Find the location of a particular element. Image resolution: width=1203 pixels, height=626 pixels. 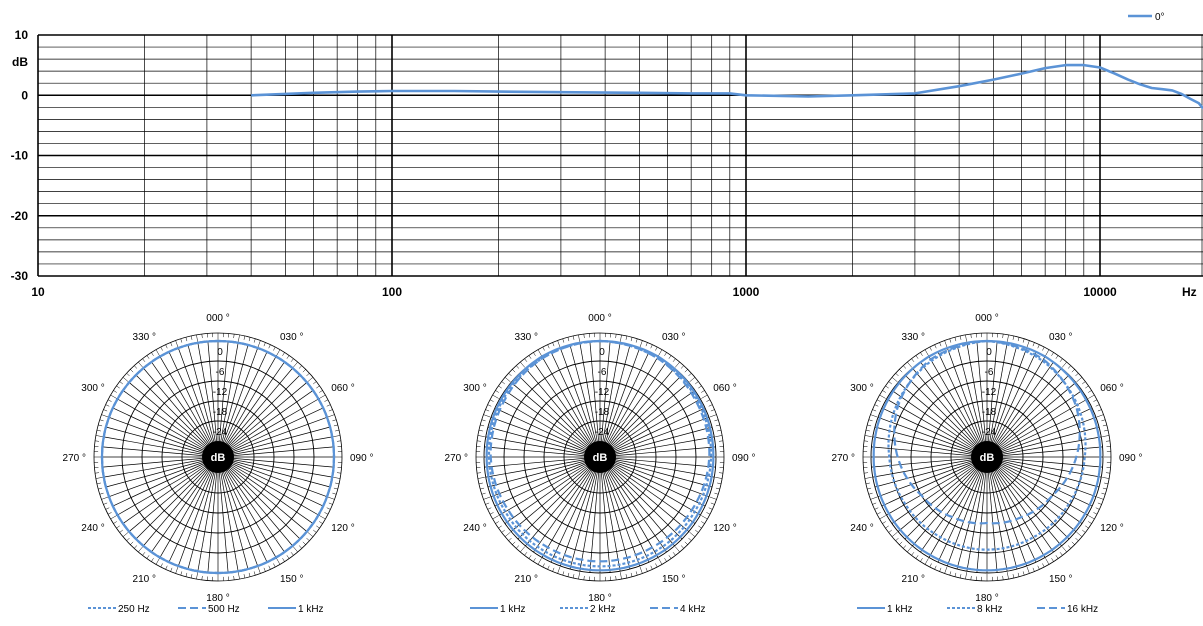

polar-legend-label: 4 kHz is located at coordinates (693, 609).